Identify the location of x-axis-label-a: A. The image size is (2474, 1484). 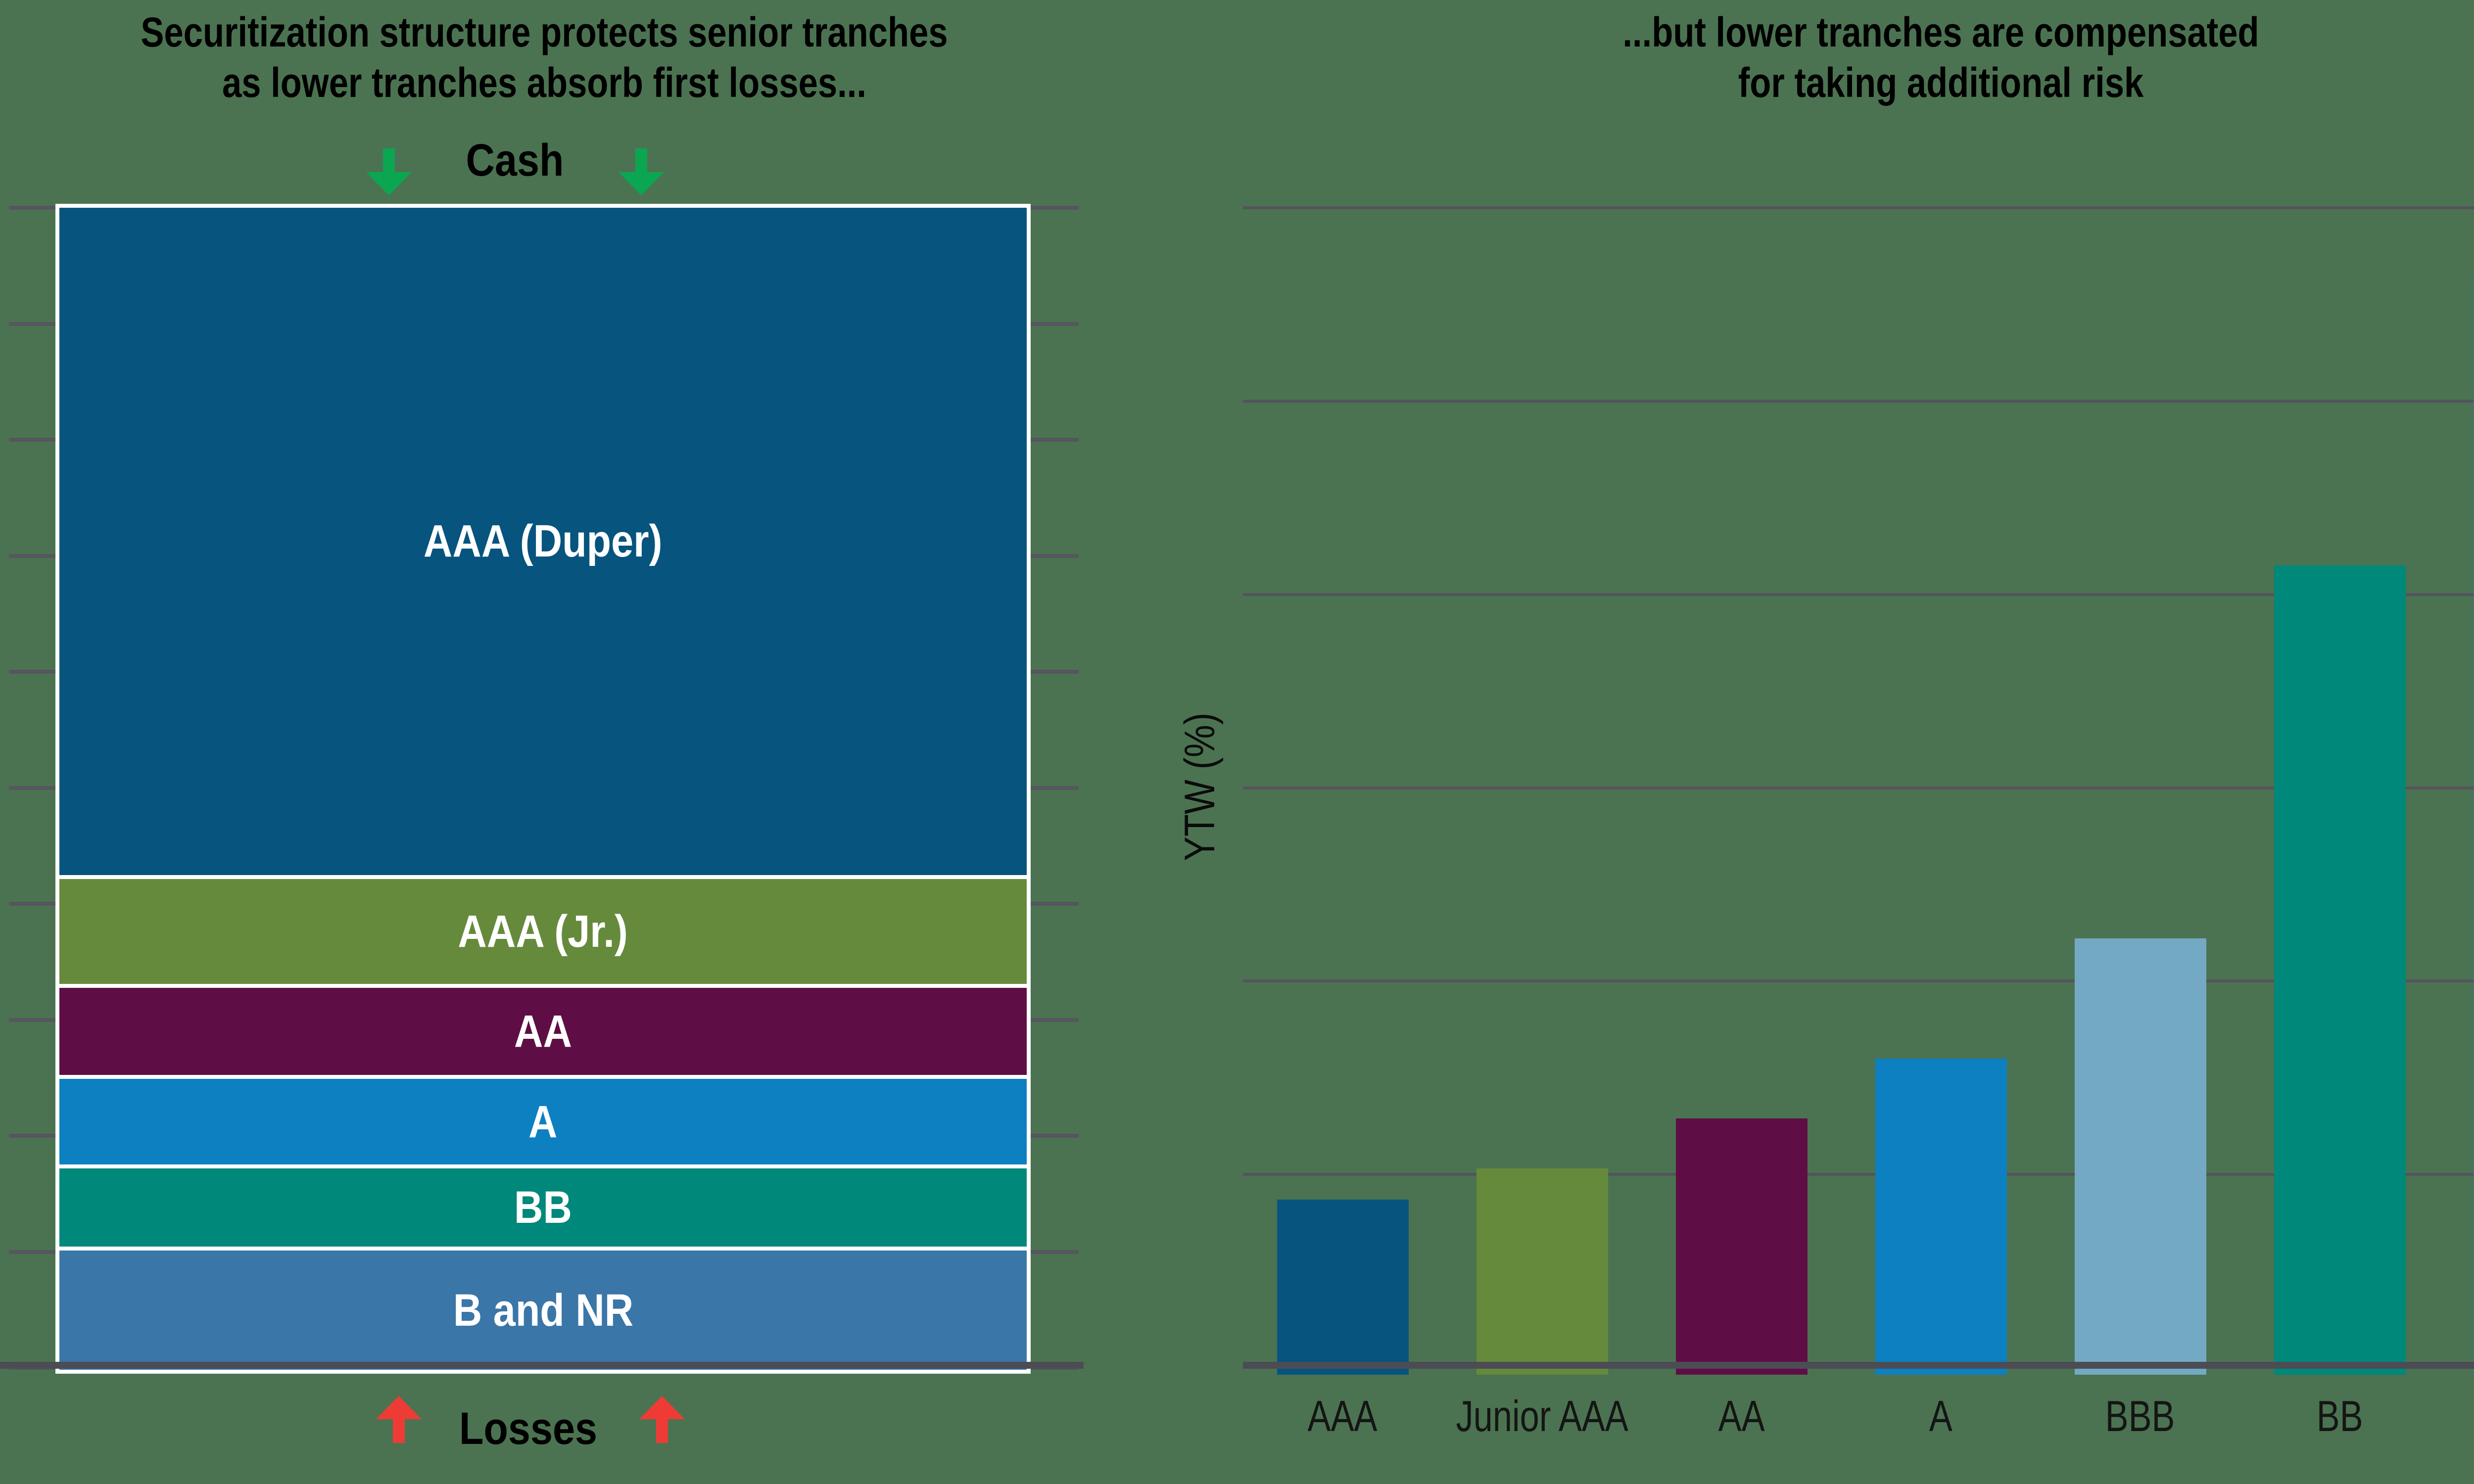
(1941, 1415).